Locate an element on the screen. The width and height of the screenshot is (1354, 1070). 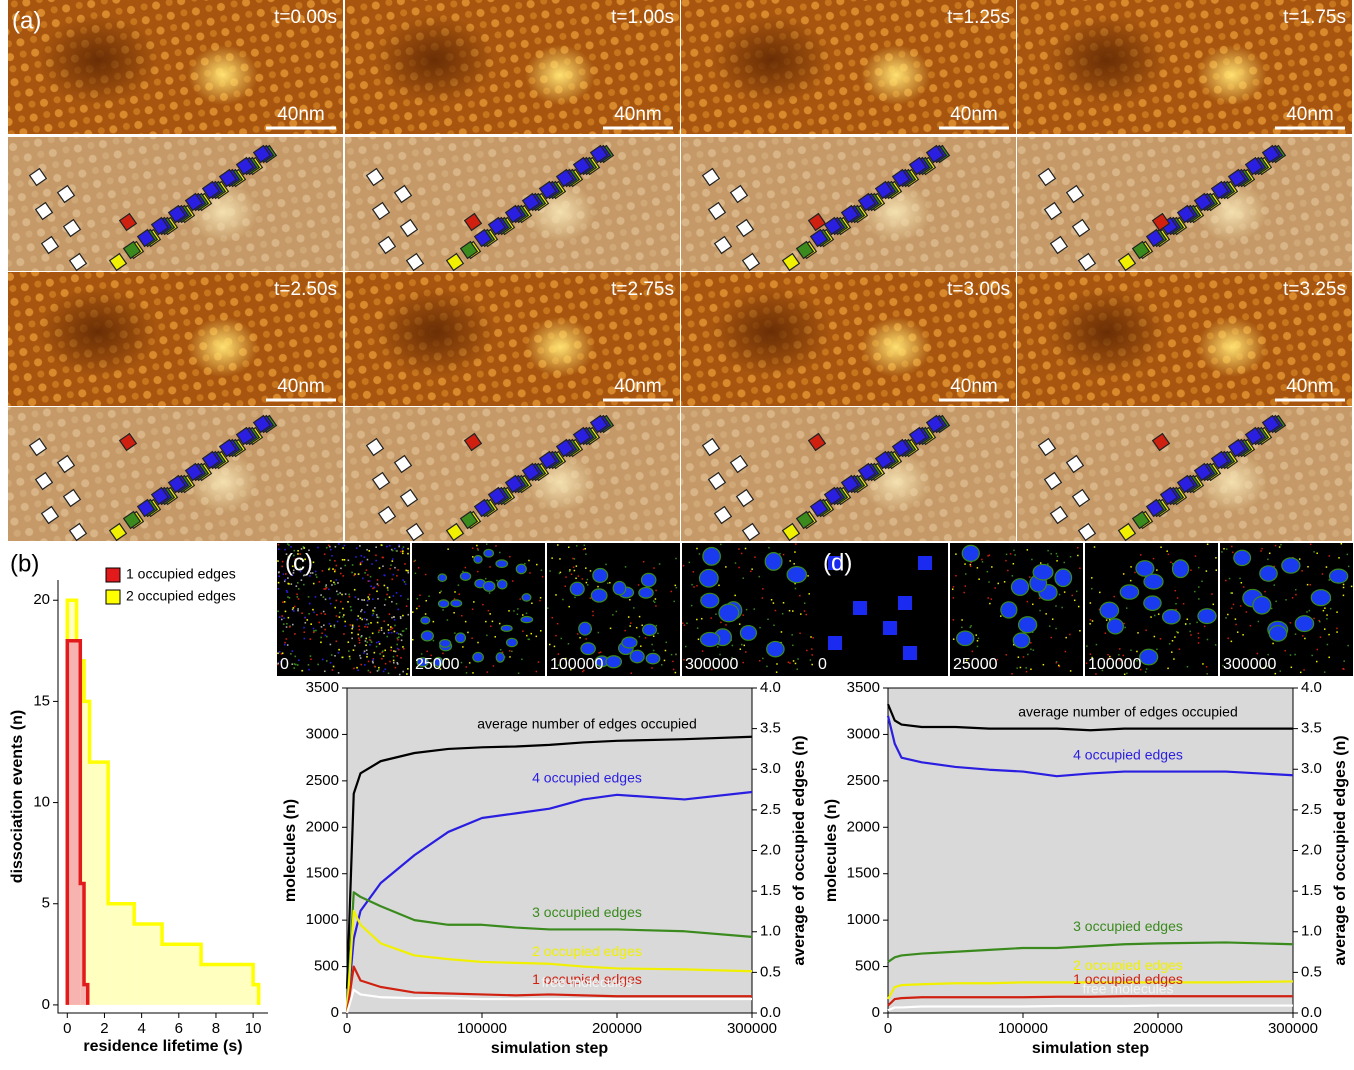
y2-tick-label: 3.0 is located at coordinates (1311, 768).